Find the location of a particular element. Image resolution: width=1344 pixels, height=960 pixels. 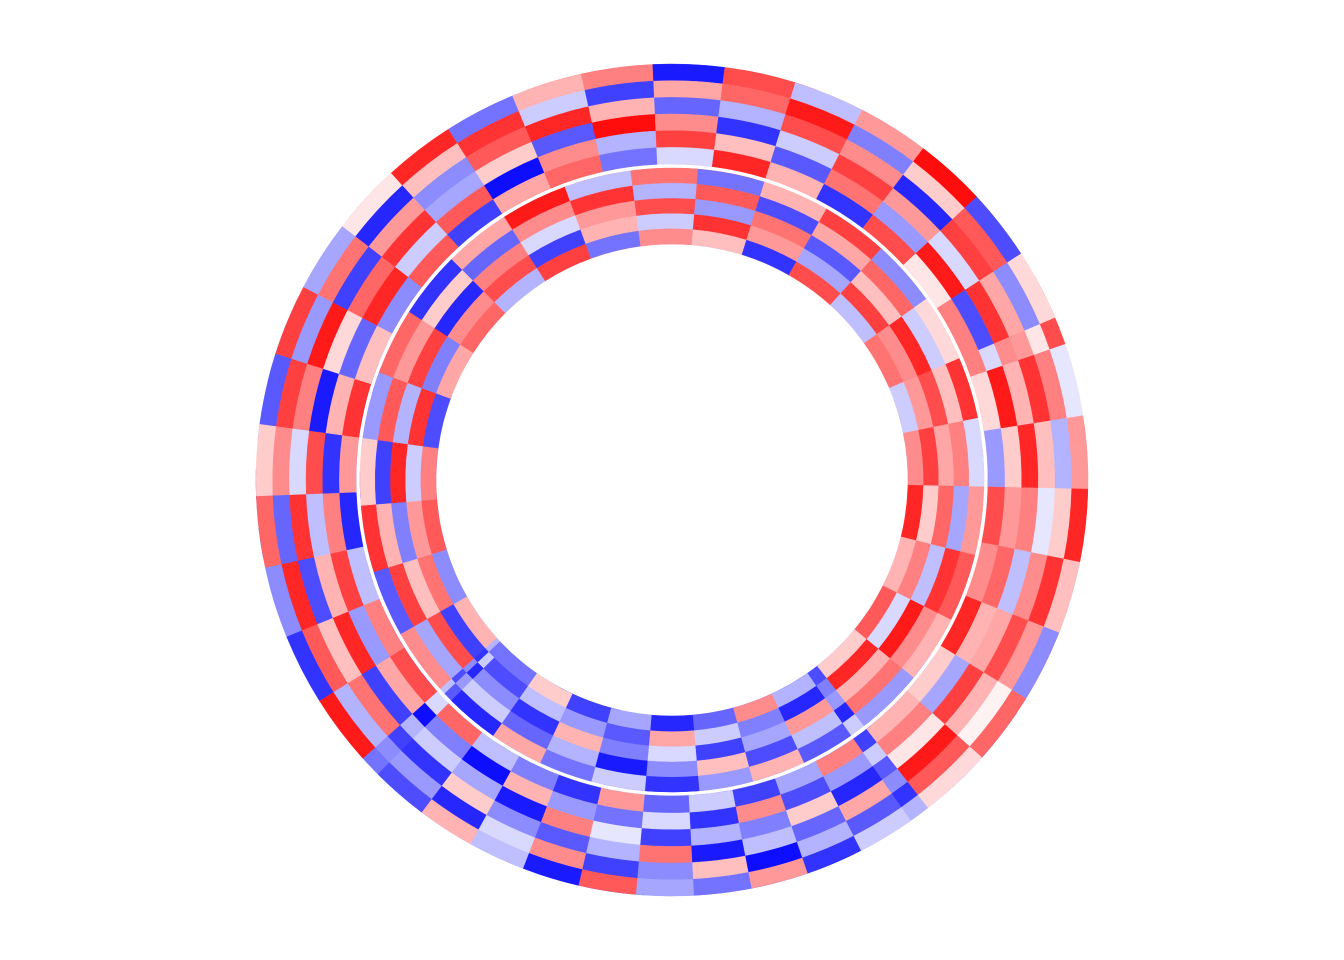

heatmap-cell-t1-s5-r3-c5 is located at coordinates (665, 853).